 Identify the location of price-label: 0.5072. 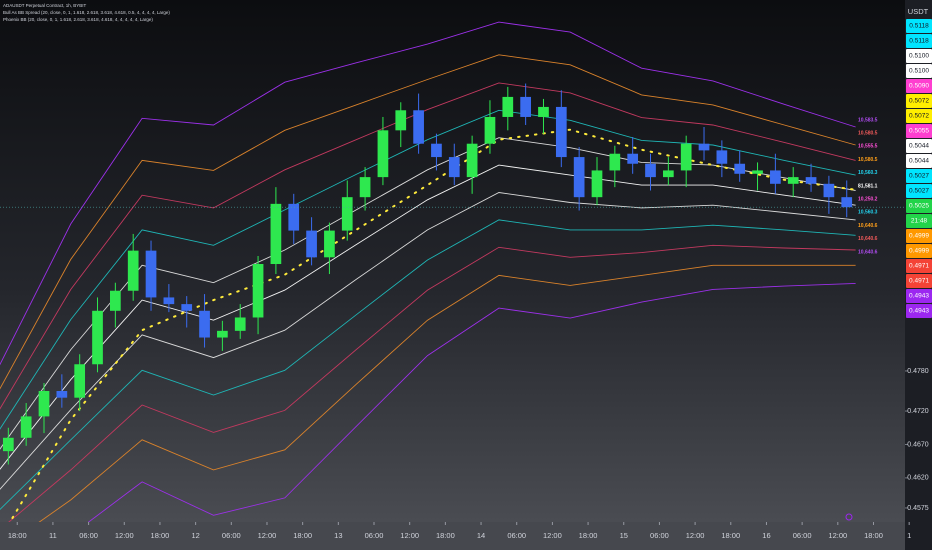
(919, 116).